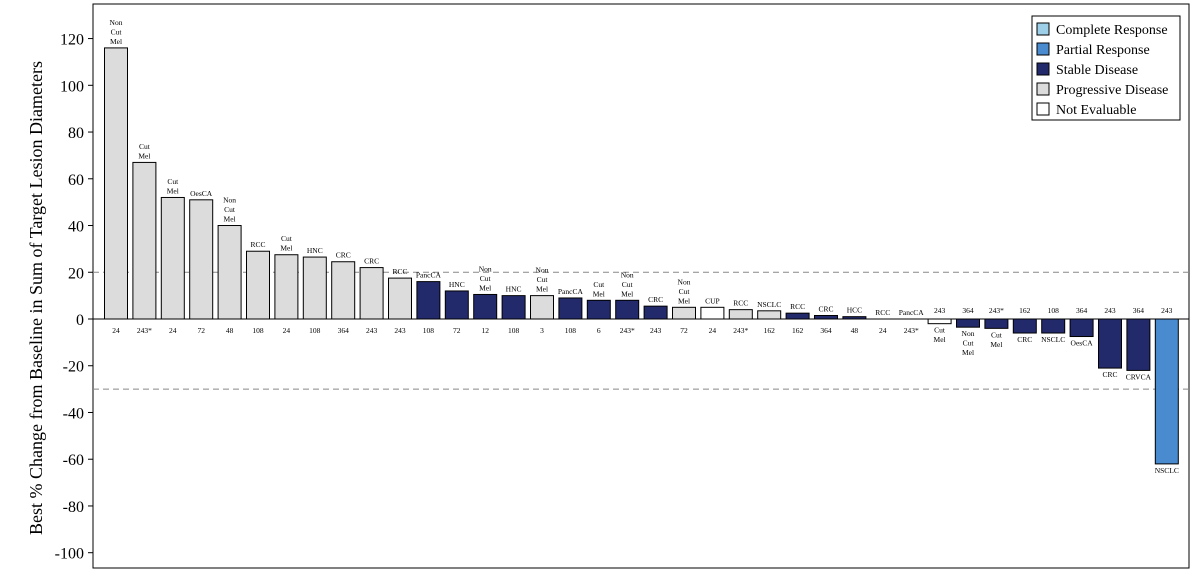 The image size is (1200, 576). I want to click on tumor-label: HCC, so click(854, 310).